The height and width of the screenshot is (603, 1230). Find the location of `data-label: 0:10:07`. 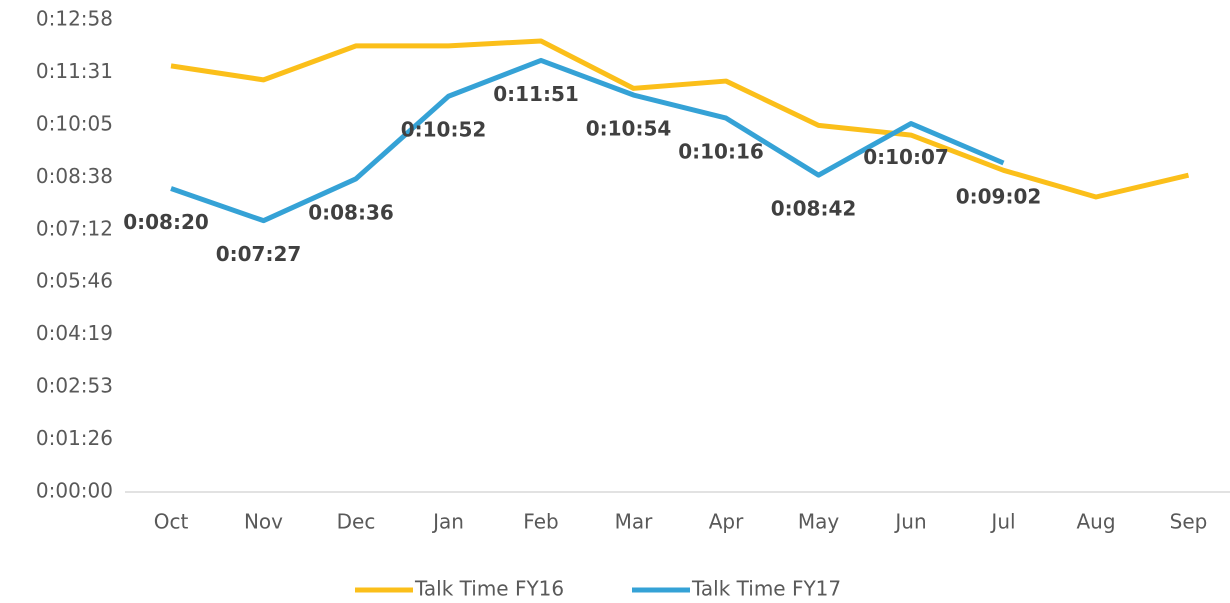

data-label: 0:10:07 is located at coordinates (906, 157).